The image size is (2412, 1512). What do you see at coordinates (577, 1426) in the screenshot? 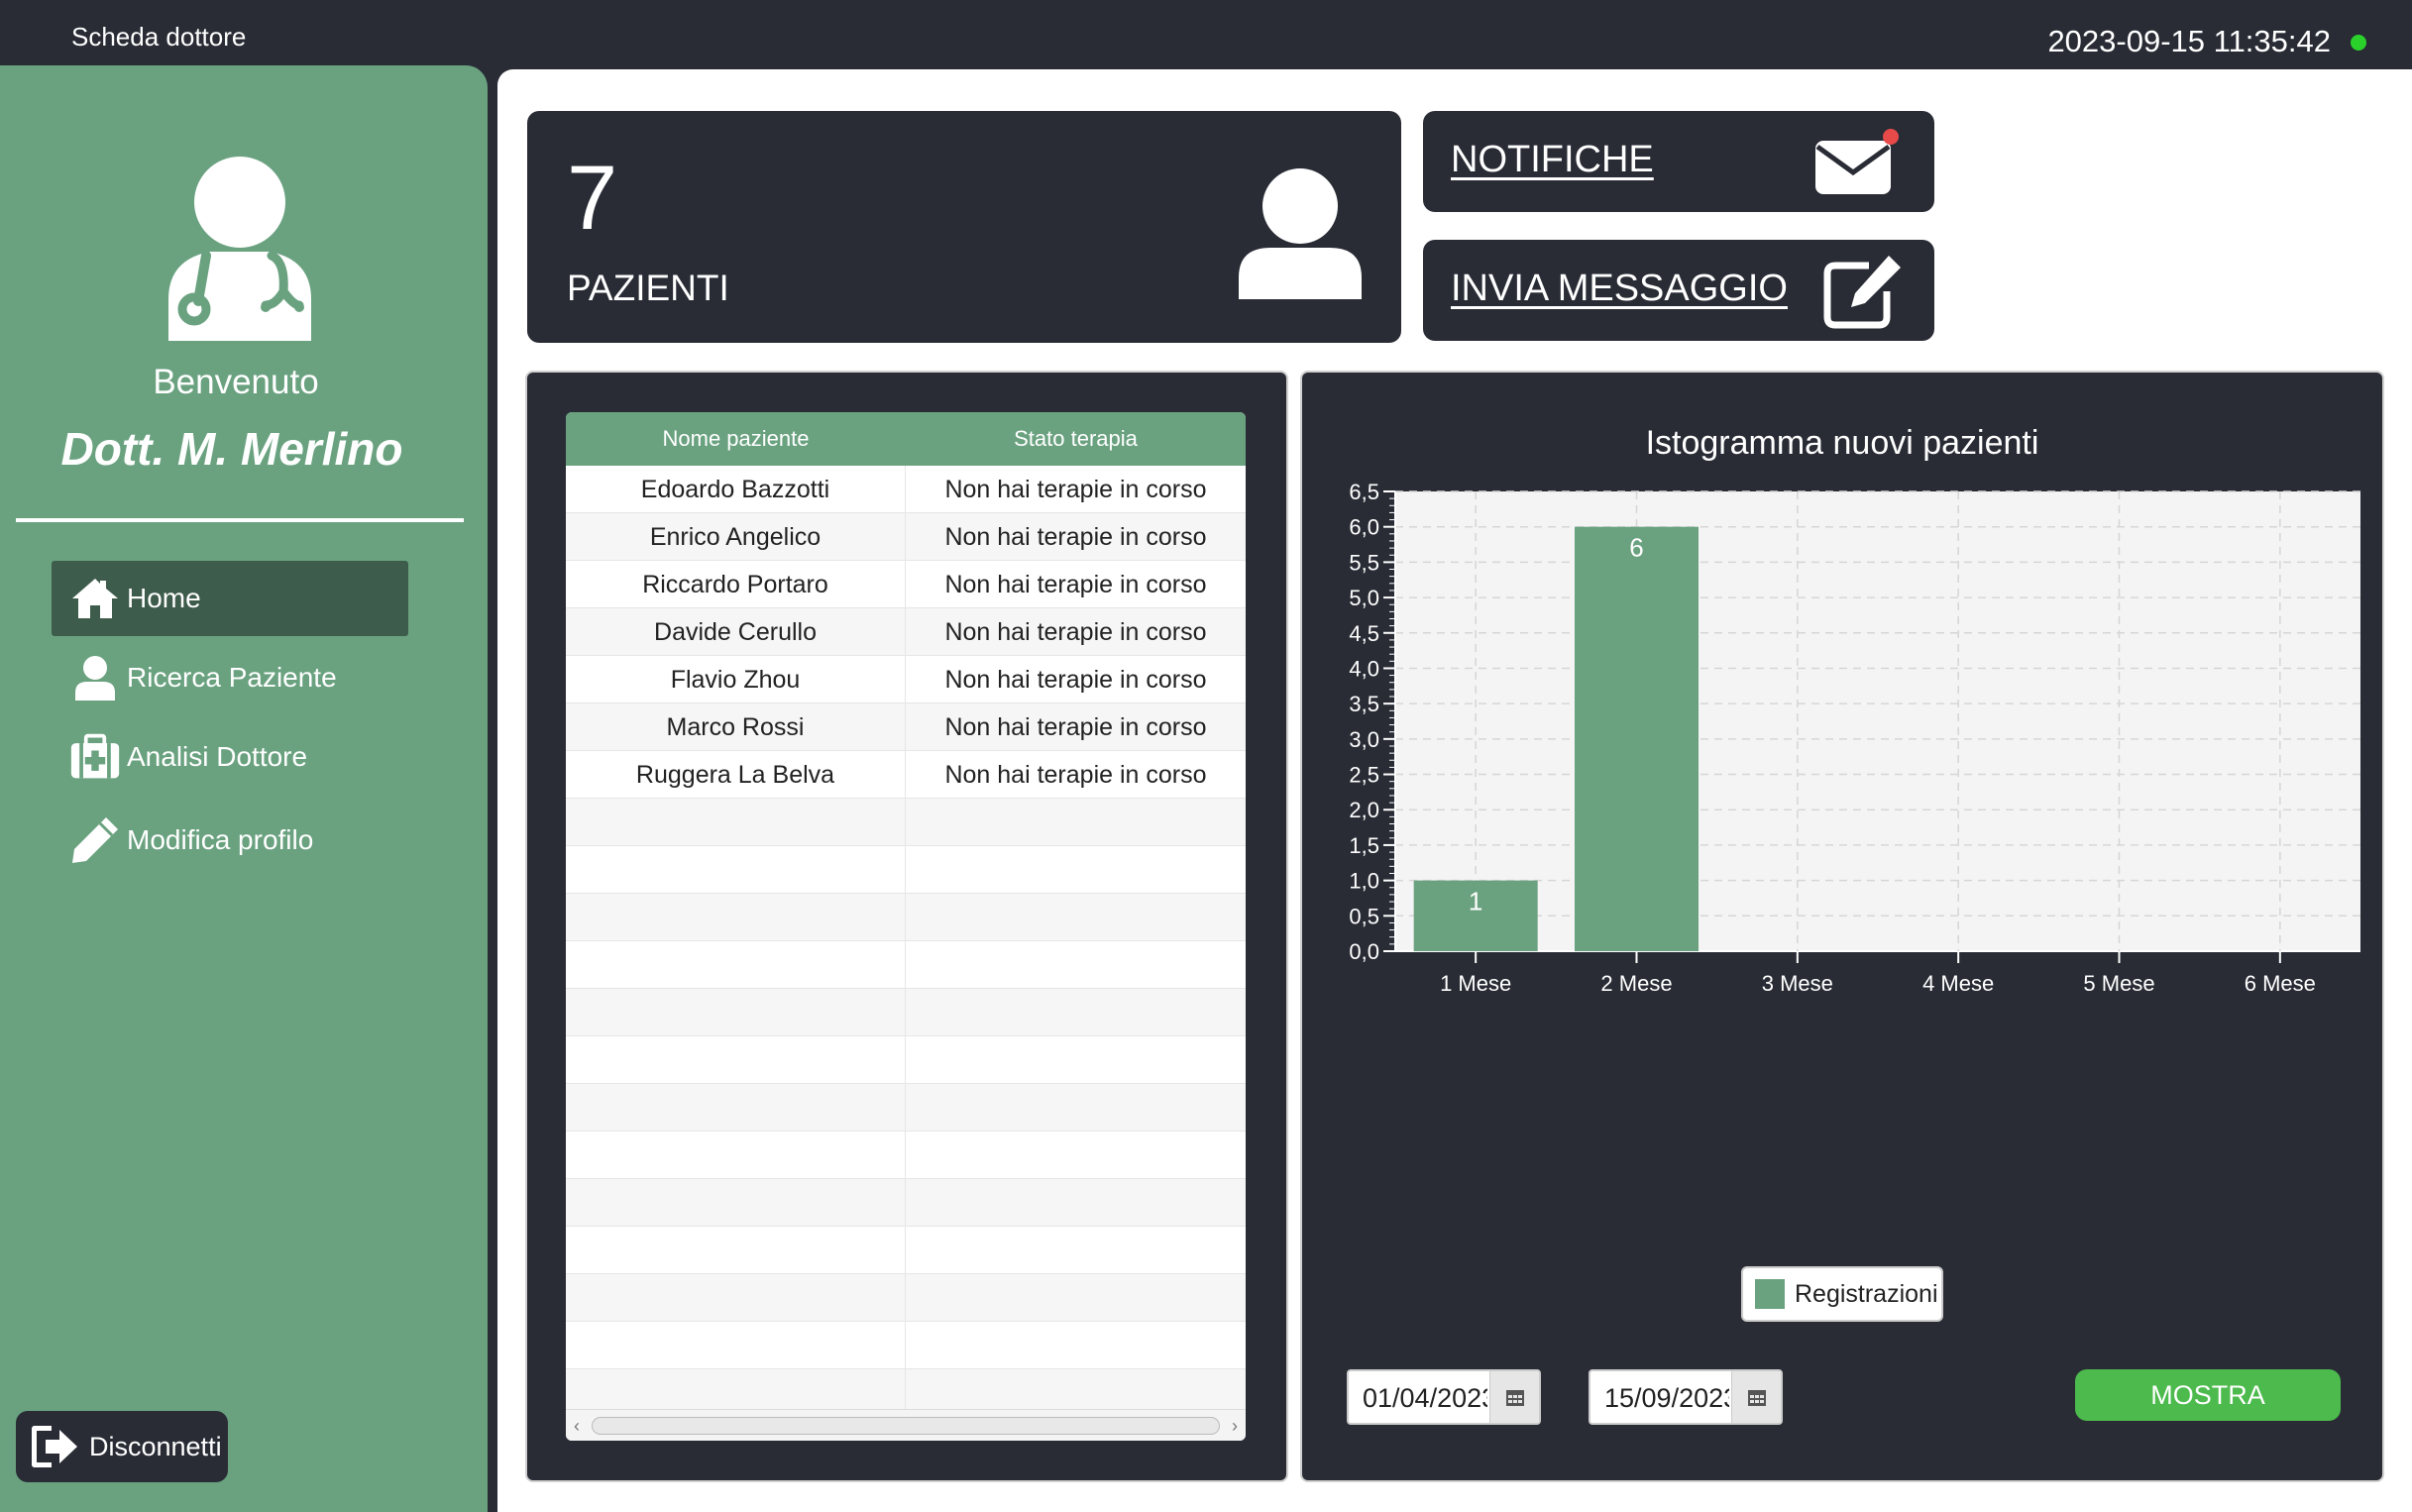
I see `scroll-left-arrow-icon: ‹` at bounding box center [577, 1426].